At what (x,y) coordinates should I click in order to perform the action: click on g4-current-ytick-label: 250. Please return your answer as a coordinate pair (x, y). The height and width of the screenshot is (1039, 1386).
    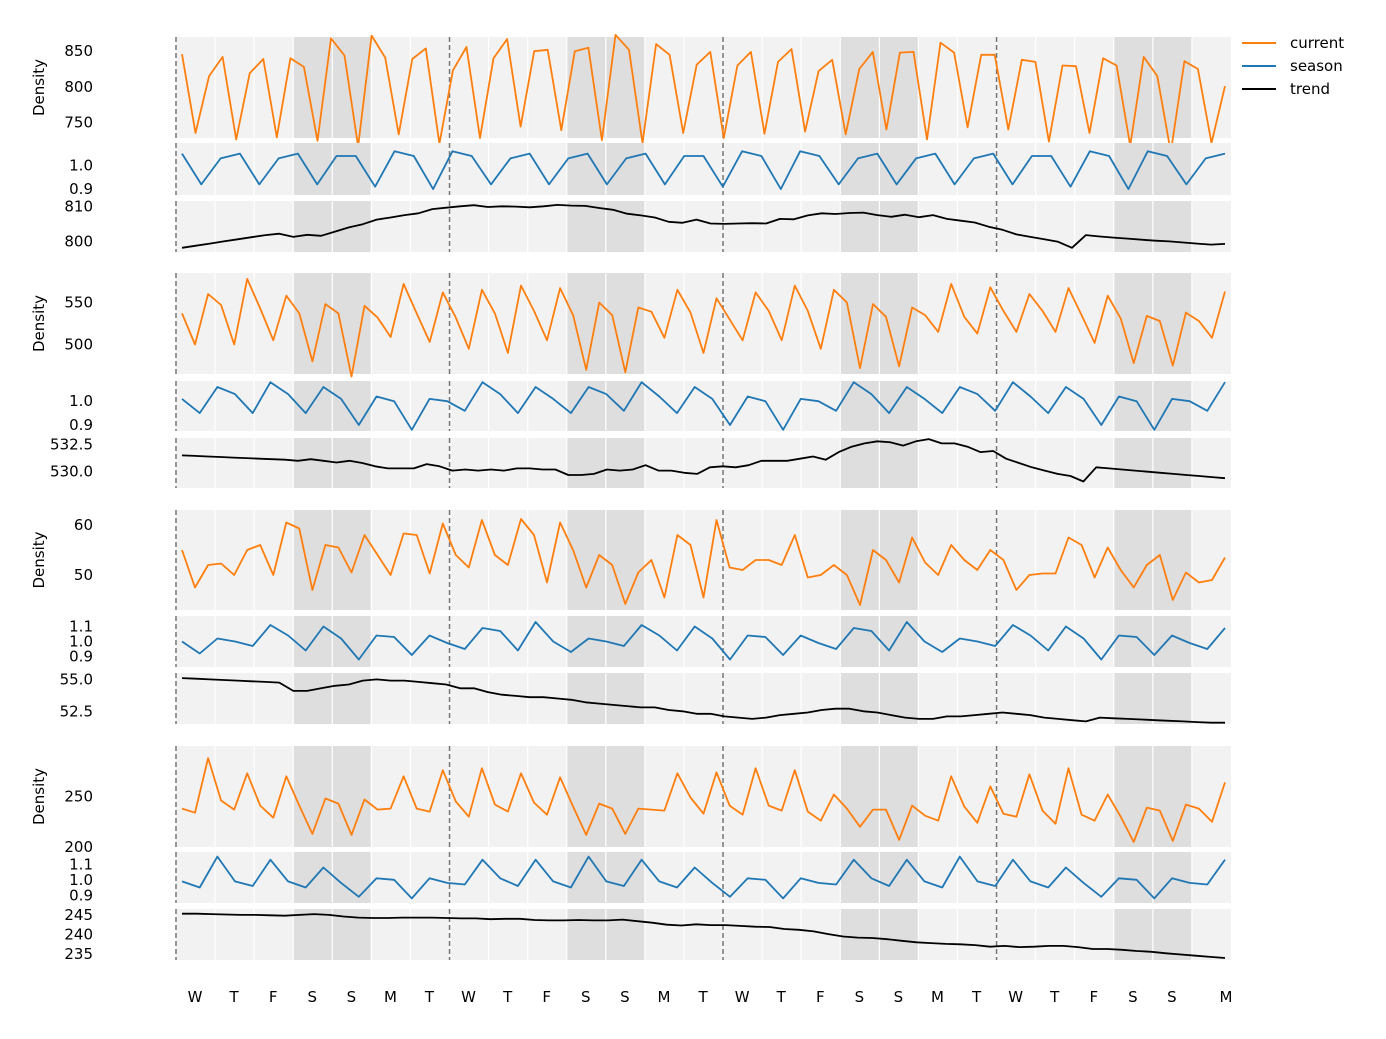
    Looking at the image, I should click on (78, 797).